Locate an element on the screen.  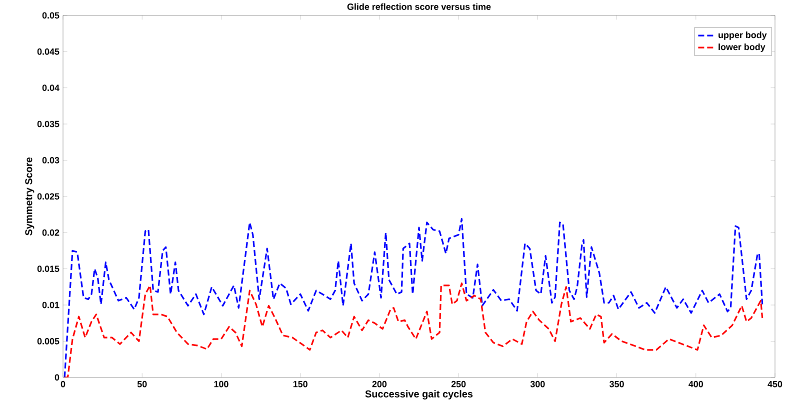
y-tick-label: 0.02 is located at coordinates (51, 232).